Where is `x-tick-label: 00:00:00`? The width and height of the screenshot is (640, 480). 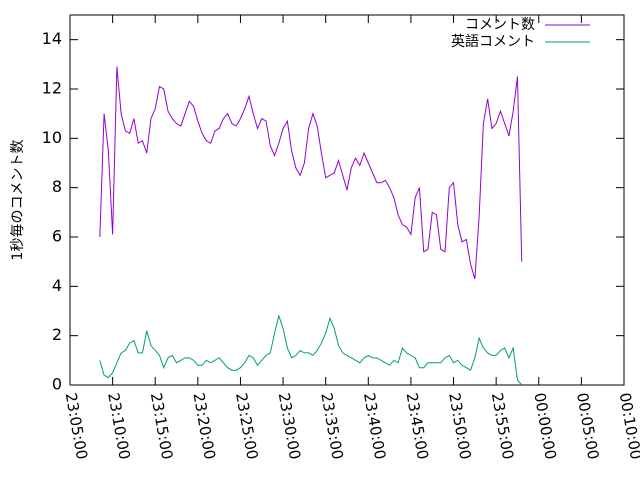 x-tick-label: 00:00:00 is located at coordinates (544, 425).